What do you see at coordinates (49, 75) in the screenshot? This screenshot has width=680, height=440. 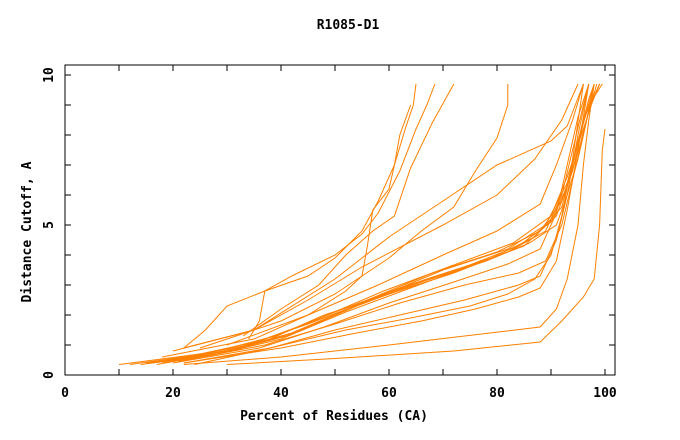 I see `y-tick-label: 10` at bounding box center [49, 75].